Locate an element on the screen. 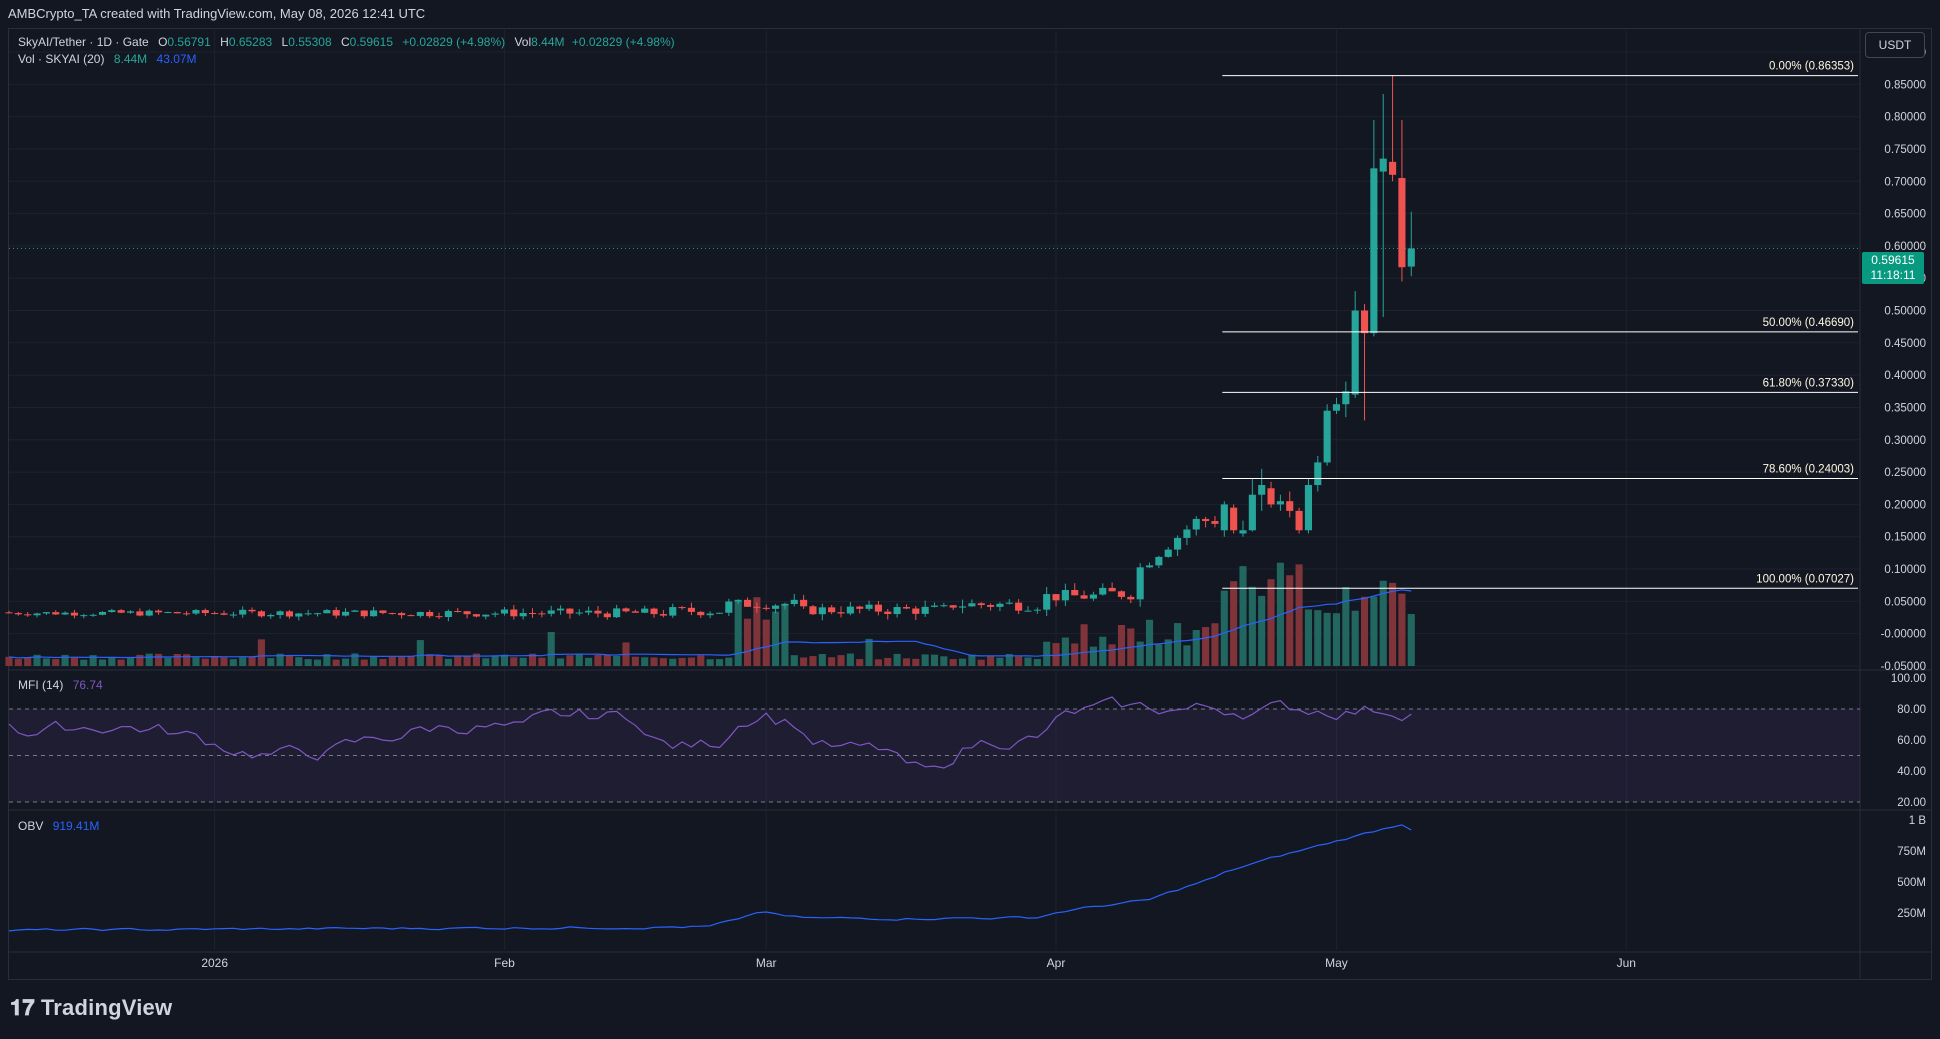  y-tick-label: 0.35000 is located at coordinates (1905, 408).